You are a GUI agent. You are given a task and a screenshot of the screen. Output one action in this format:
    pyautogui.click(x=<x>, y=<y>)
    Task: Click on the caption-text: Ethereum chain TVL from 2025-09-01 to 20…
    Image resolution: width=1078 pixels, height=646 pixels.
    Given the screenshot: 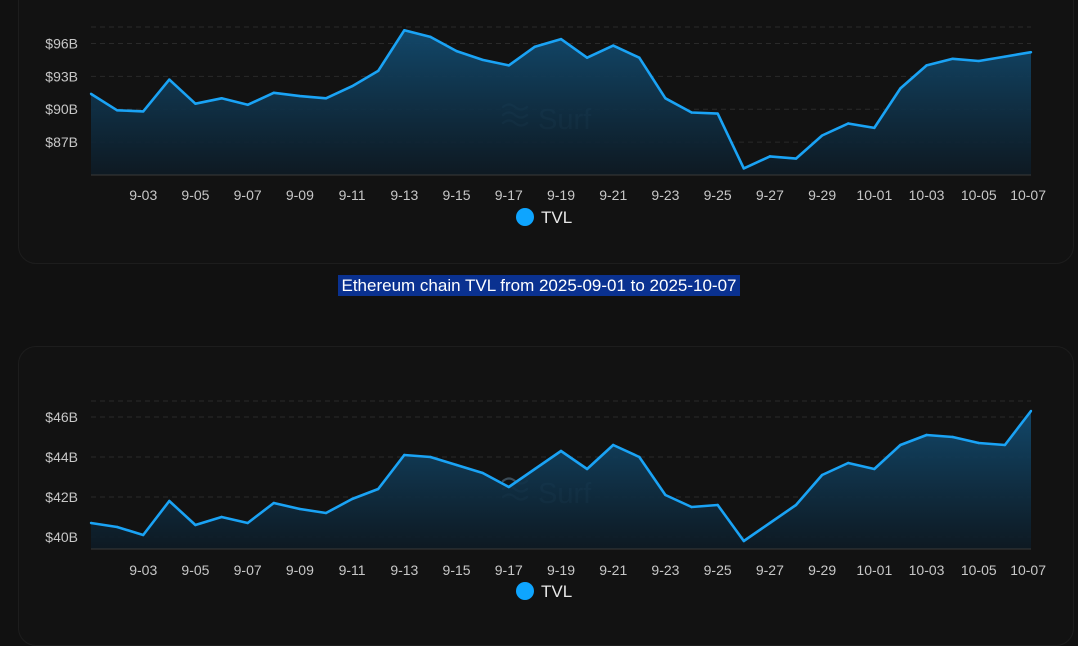 What is the action you would take?
    pyautogui.click(x=539, y=285)
    